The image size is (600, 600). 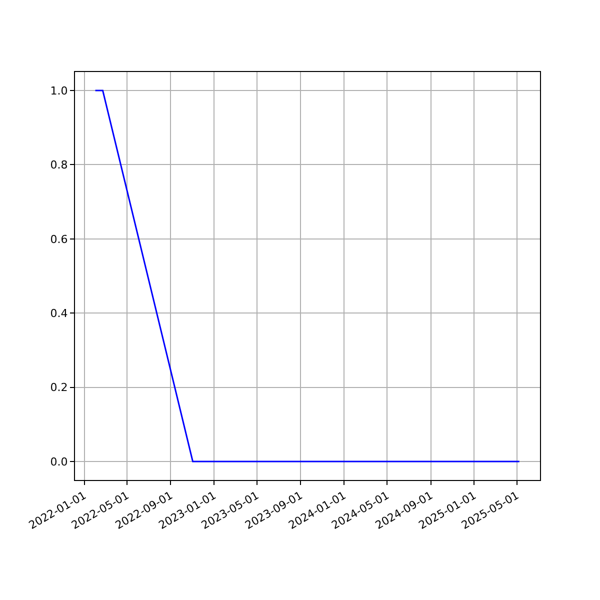 I want to click on y-tick-label: 0.8, so click(x=59, y=165).